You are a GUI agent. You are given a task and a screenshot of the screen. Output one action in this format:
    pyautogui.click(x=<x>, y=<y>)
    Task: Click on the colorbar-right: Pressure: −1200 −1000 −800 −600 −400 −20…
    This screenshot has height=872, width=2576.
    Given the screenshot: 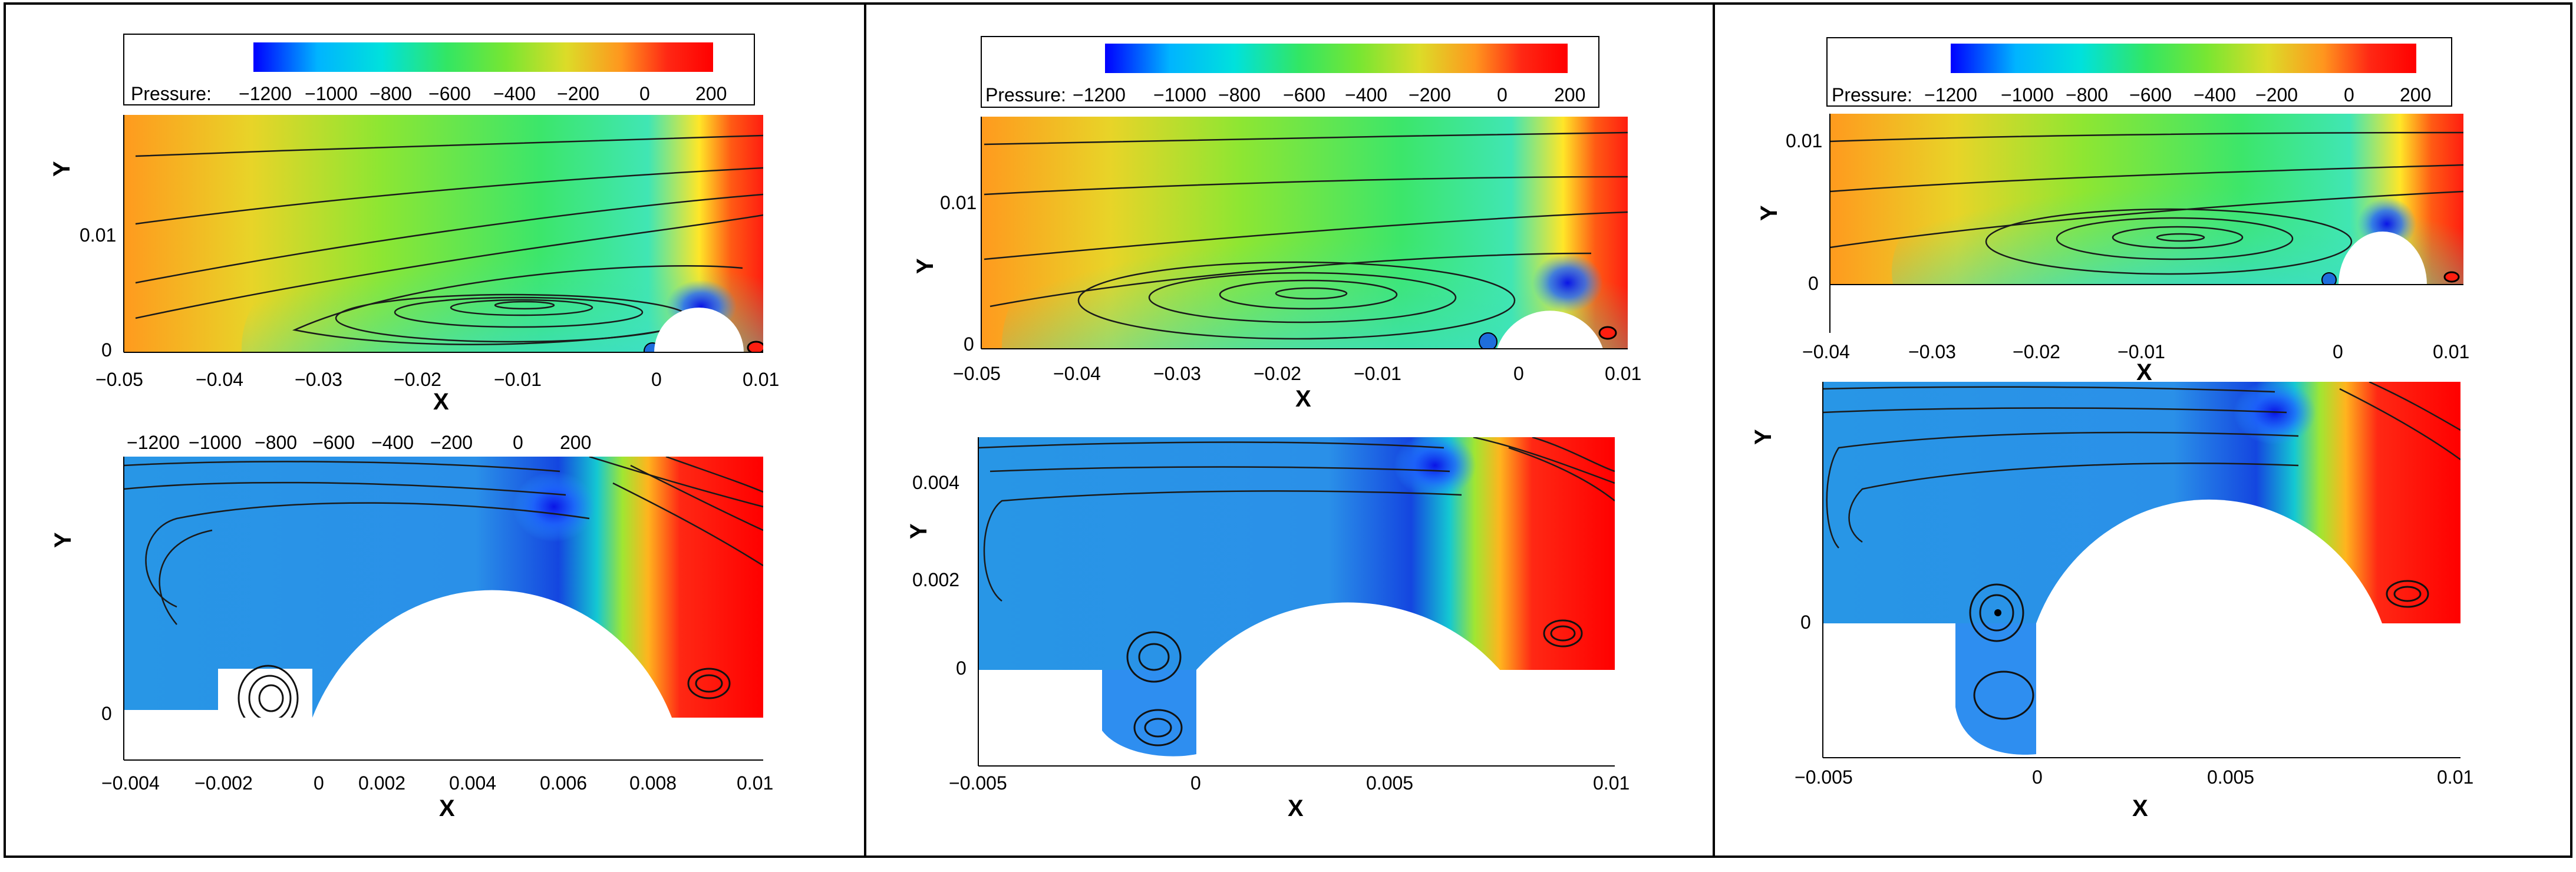 What is the action you would take?
    pyautogui.click(x=2139, y=72)
    